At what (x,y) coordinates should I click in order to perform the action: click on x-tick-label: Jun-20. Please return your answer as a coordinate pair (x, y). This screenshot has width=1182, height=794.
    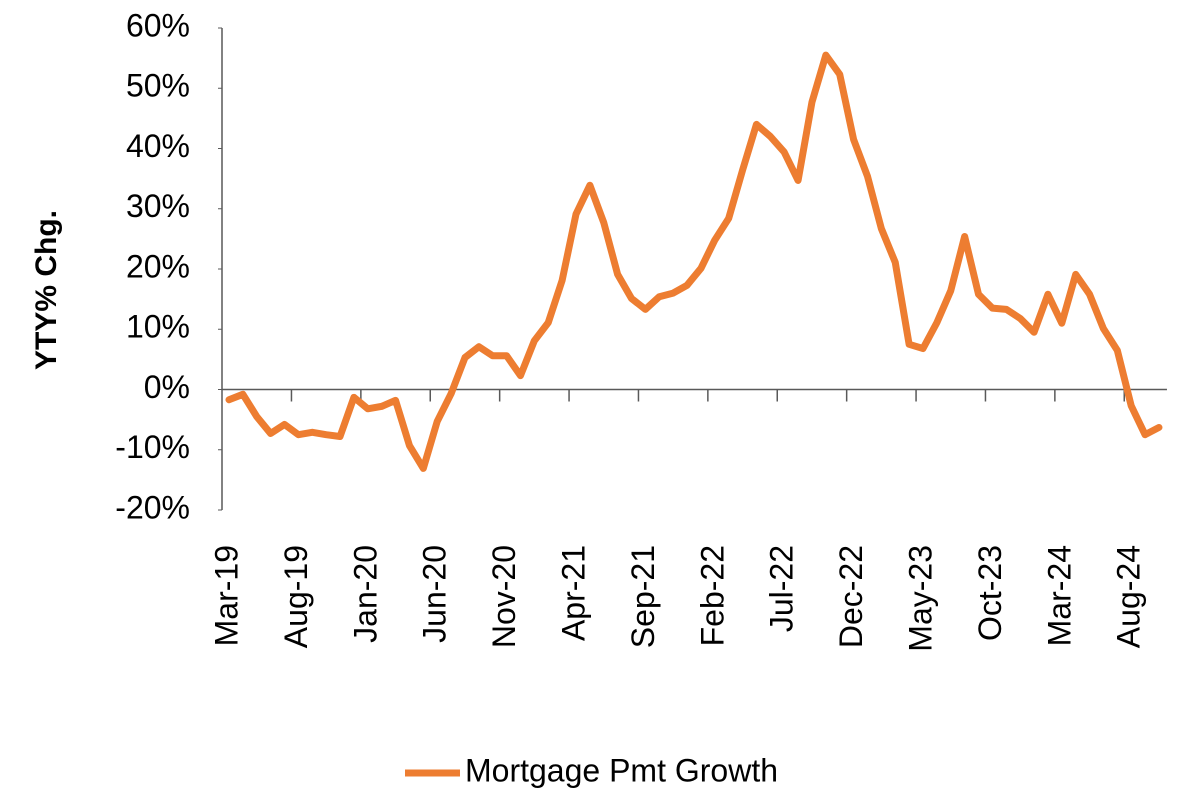
    Looking at the image, I should click on (435, 594).